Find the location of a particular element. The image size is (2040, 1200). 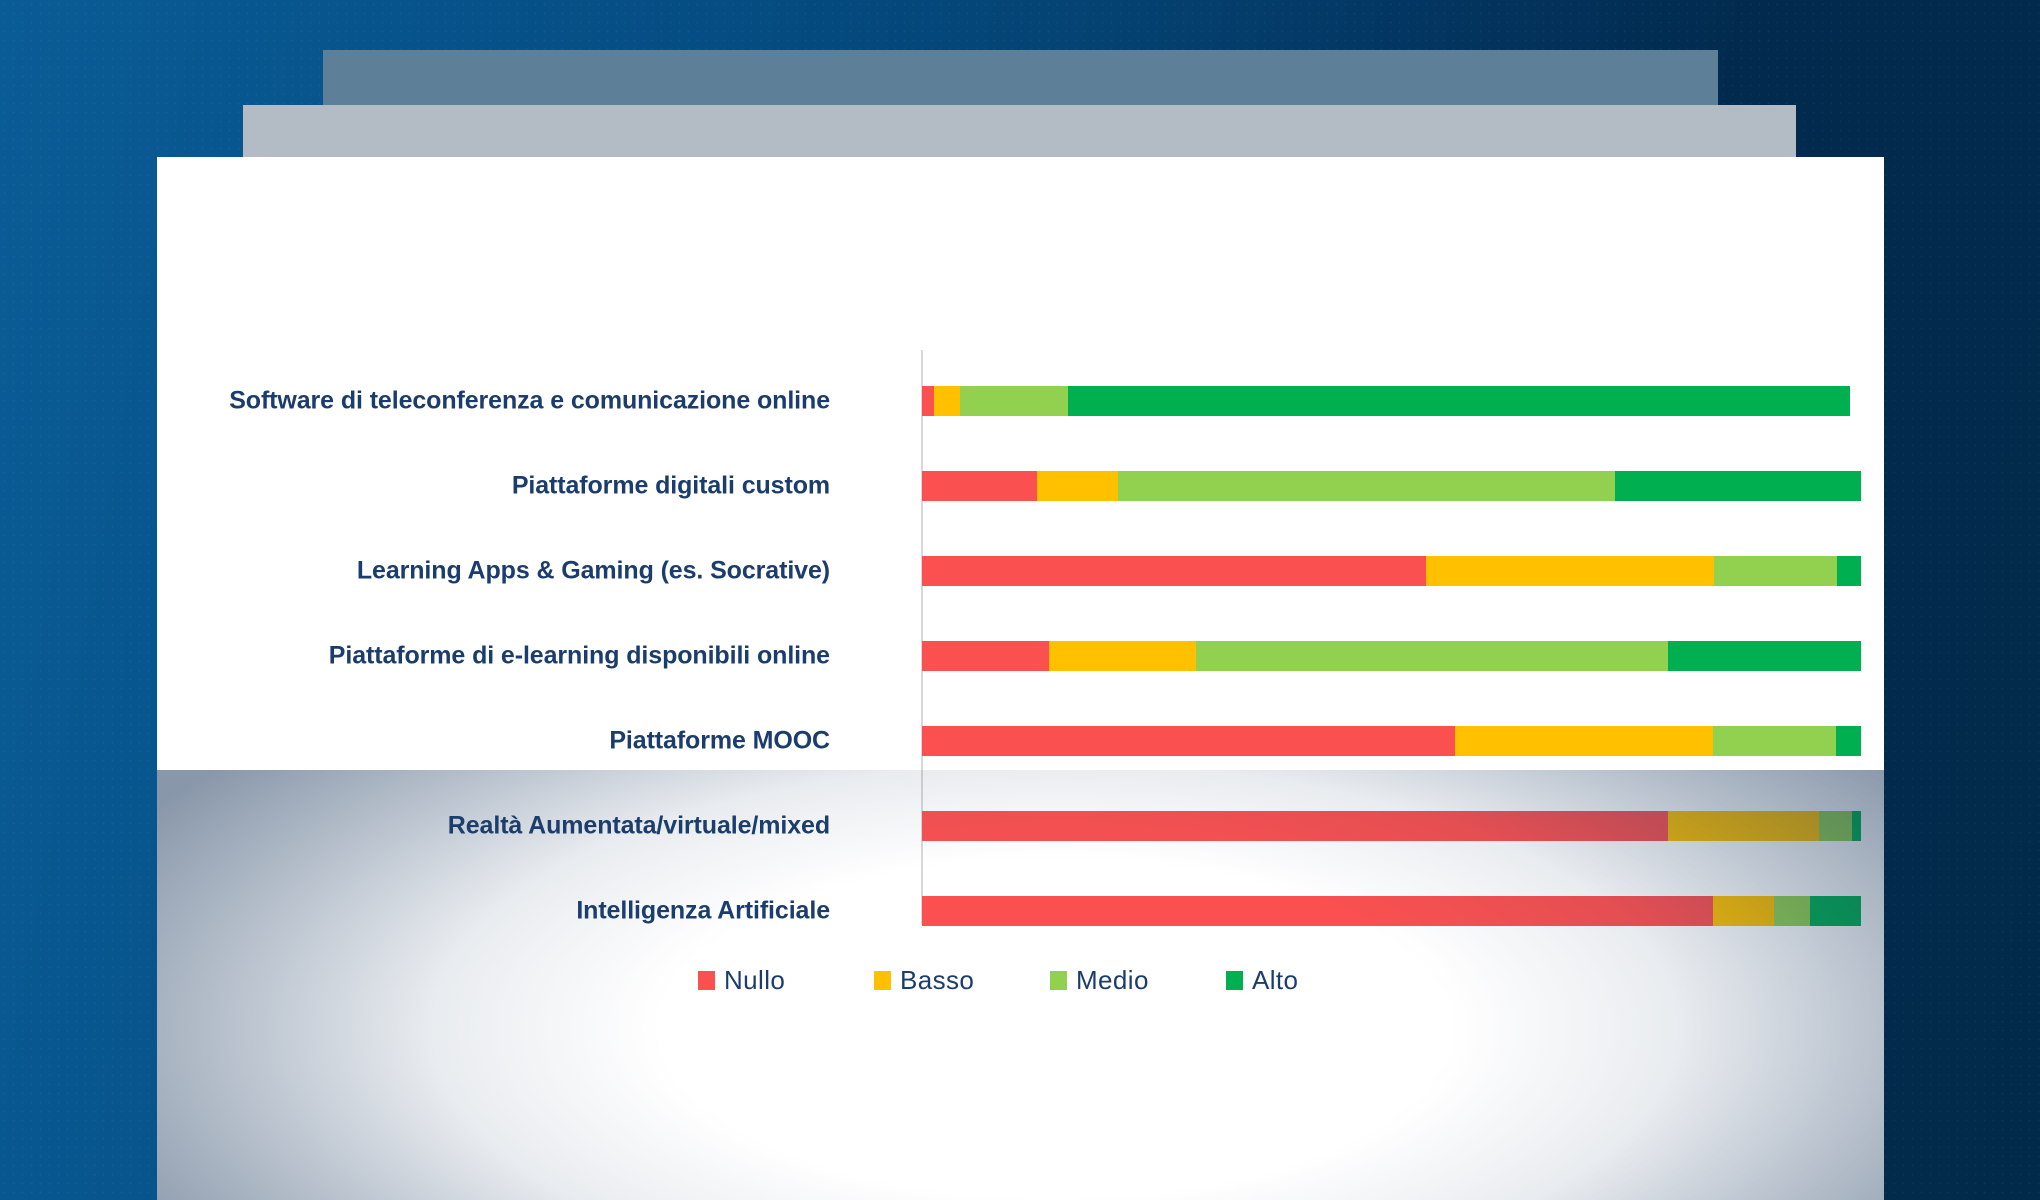

bar-row: Realtà Aumentata/virtuale/mixed is located at coordinates (1020, 825).